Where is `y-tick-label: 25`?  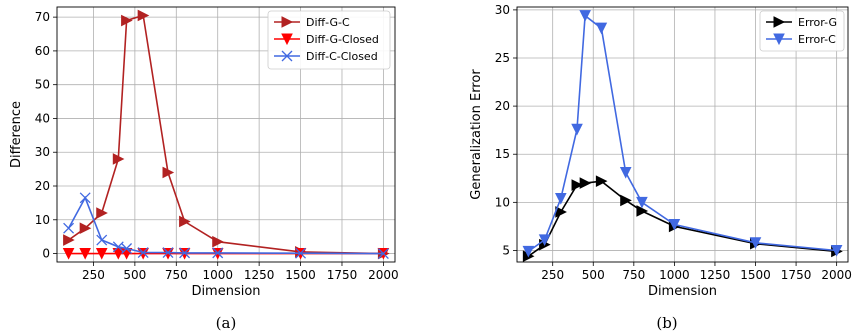 y-tick-label: 25 is located at coordinates (502, 58).